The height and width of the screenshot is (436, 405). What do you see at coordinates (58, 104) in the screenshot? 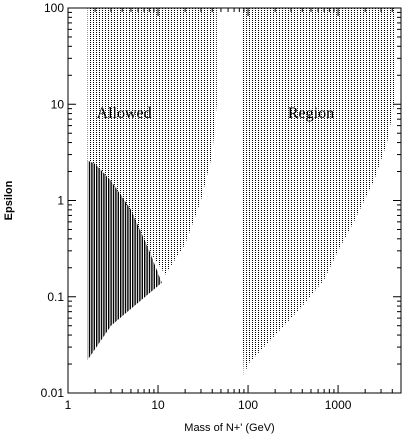
I see `y-tick-label: 10` at bounding box center [58, 104].